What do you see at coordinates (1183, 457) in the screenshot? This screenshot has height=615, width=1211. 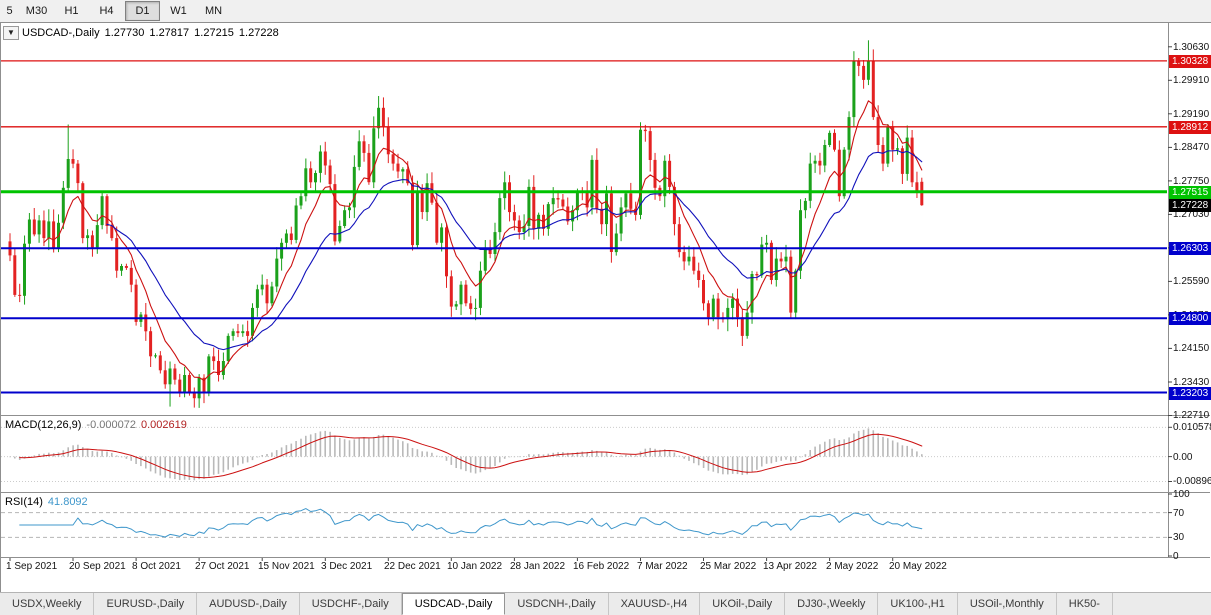 I see `macd-axis-tick-label: 0.00` at bounding box center [1183, 457].